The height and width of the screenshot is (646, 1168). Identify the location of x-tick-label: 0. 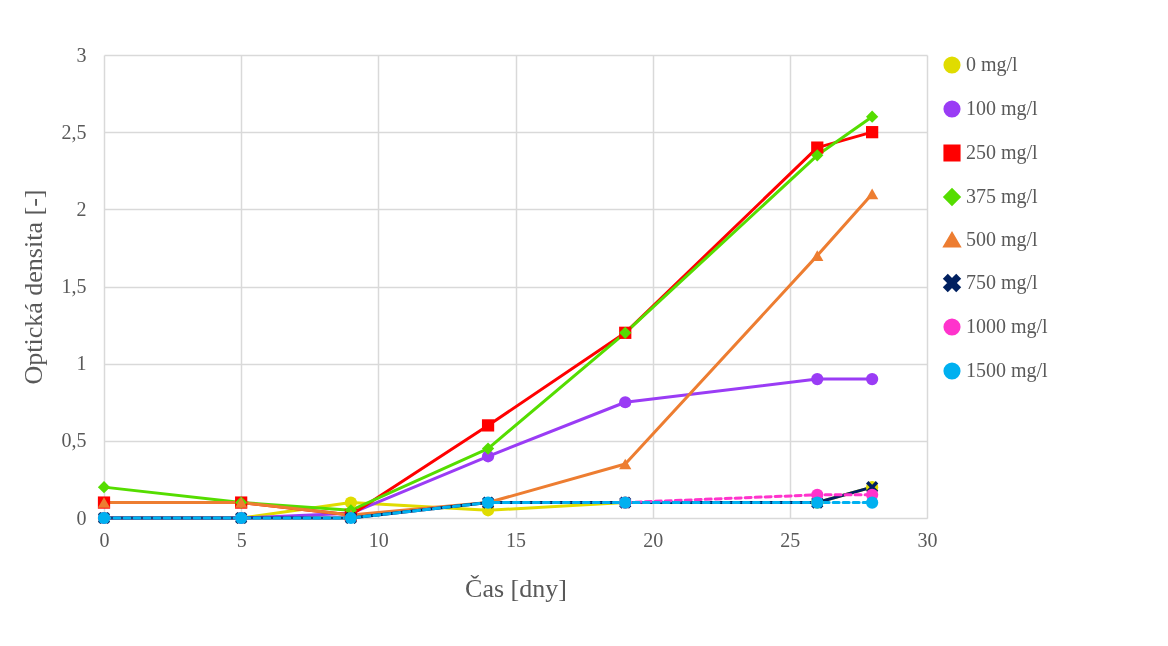
(104, 539).